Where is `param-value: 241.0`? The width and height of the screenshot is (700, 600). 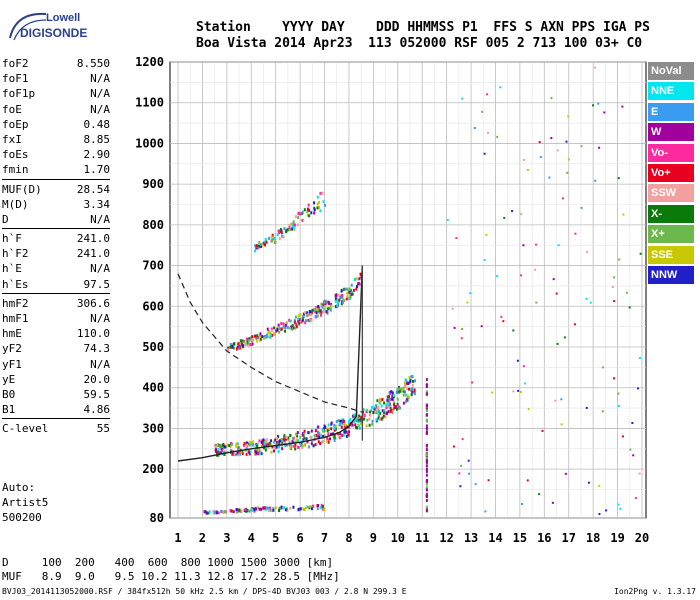 param-value: 241.0 is located at coordinates (93, 239).